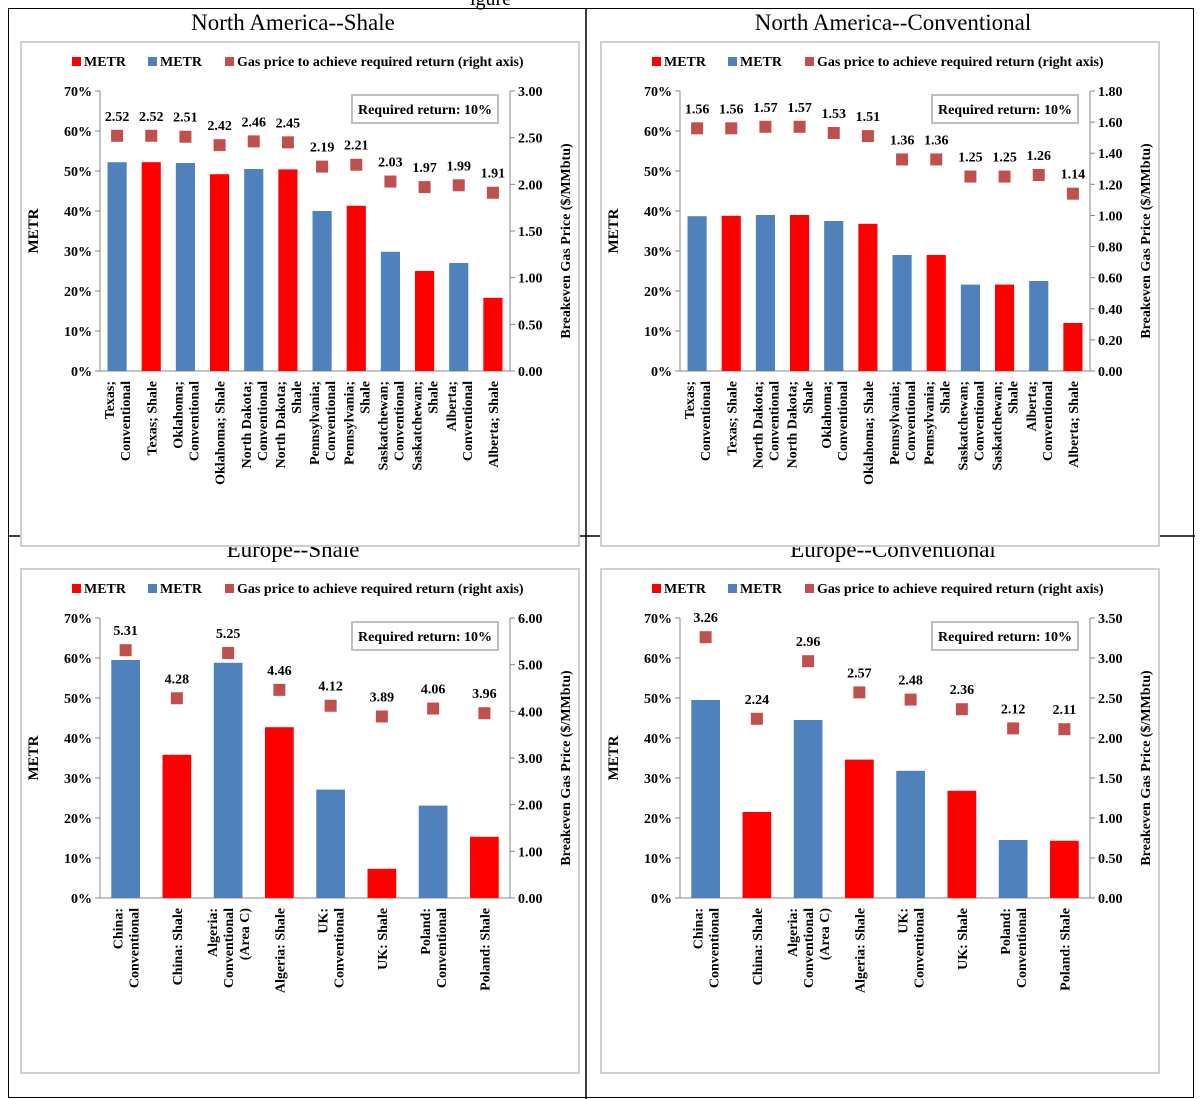  Describe the element at coordinates (758, 425) in the screenshot. I see `category-label: North Dakota;` at that location.